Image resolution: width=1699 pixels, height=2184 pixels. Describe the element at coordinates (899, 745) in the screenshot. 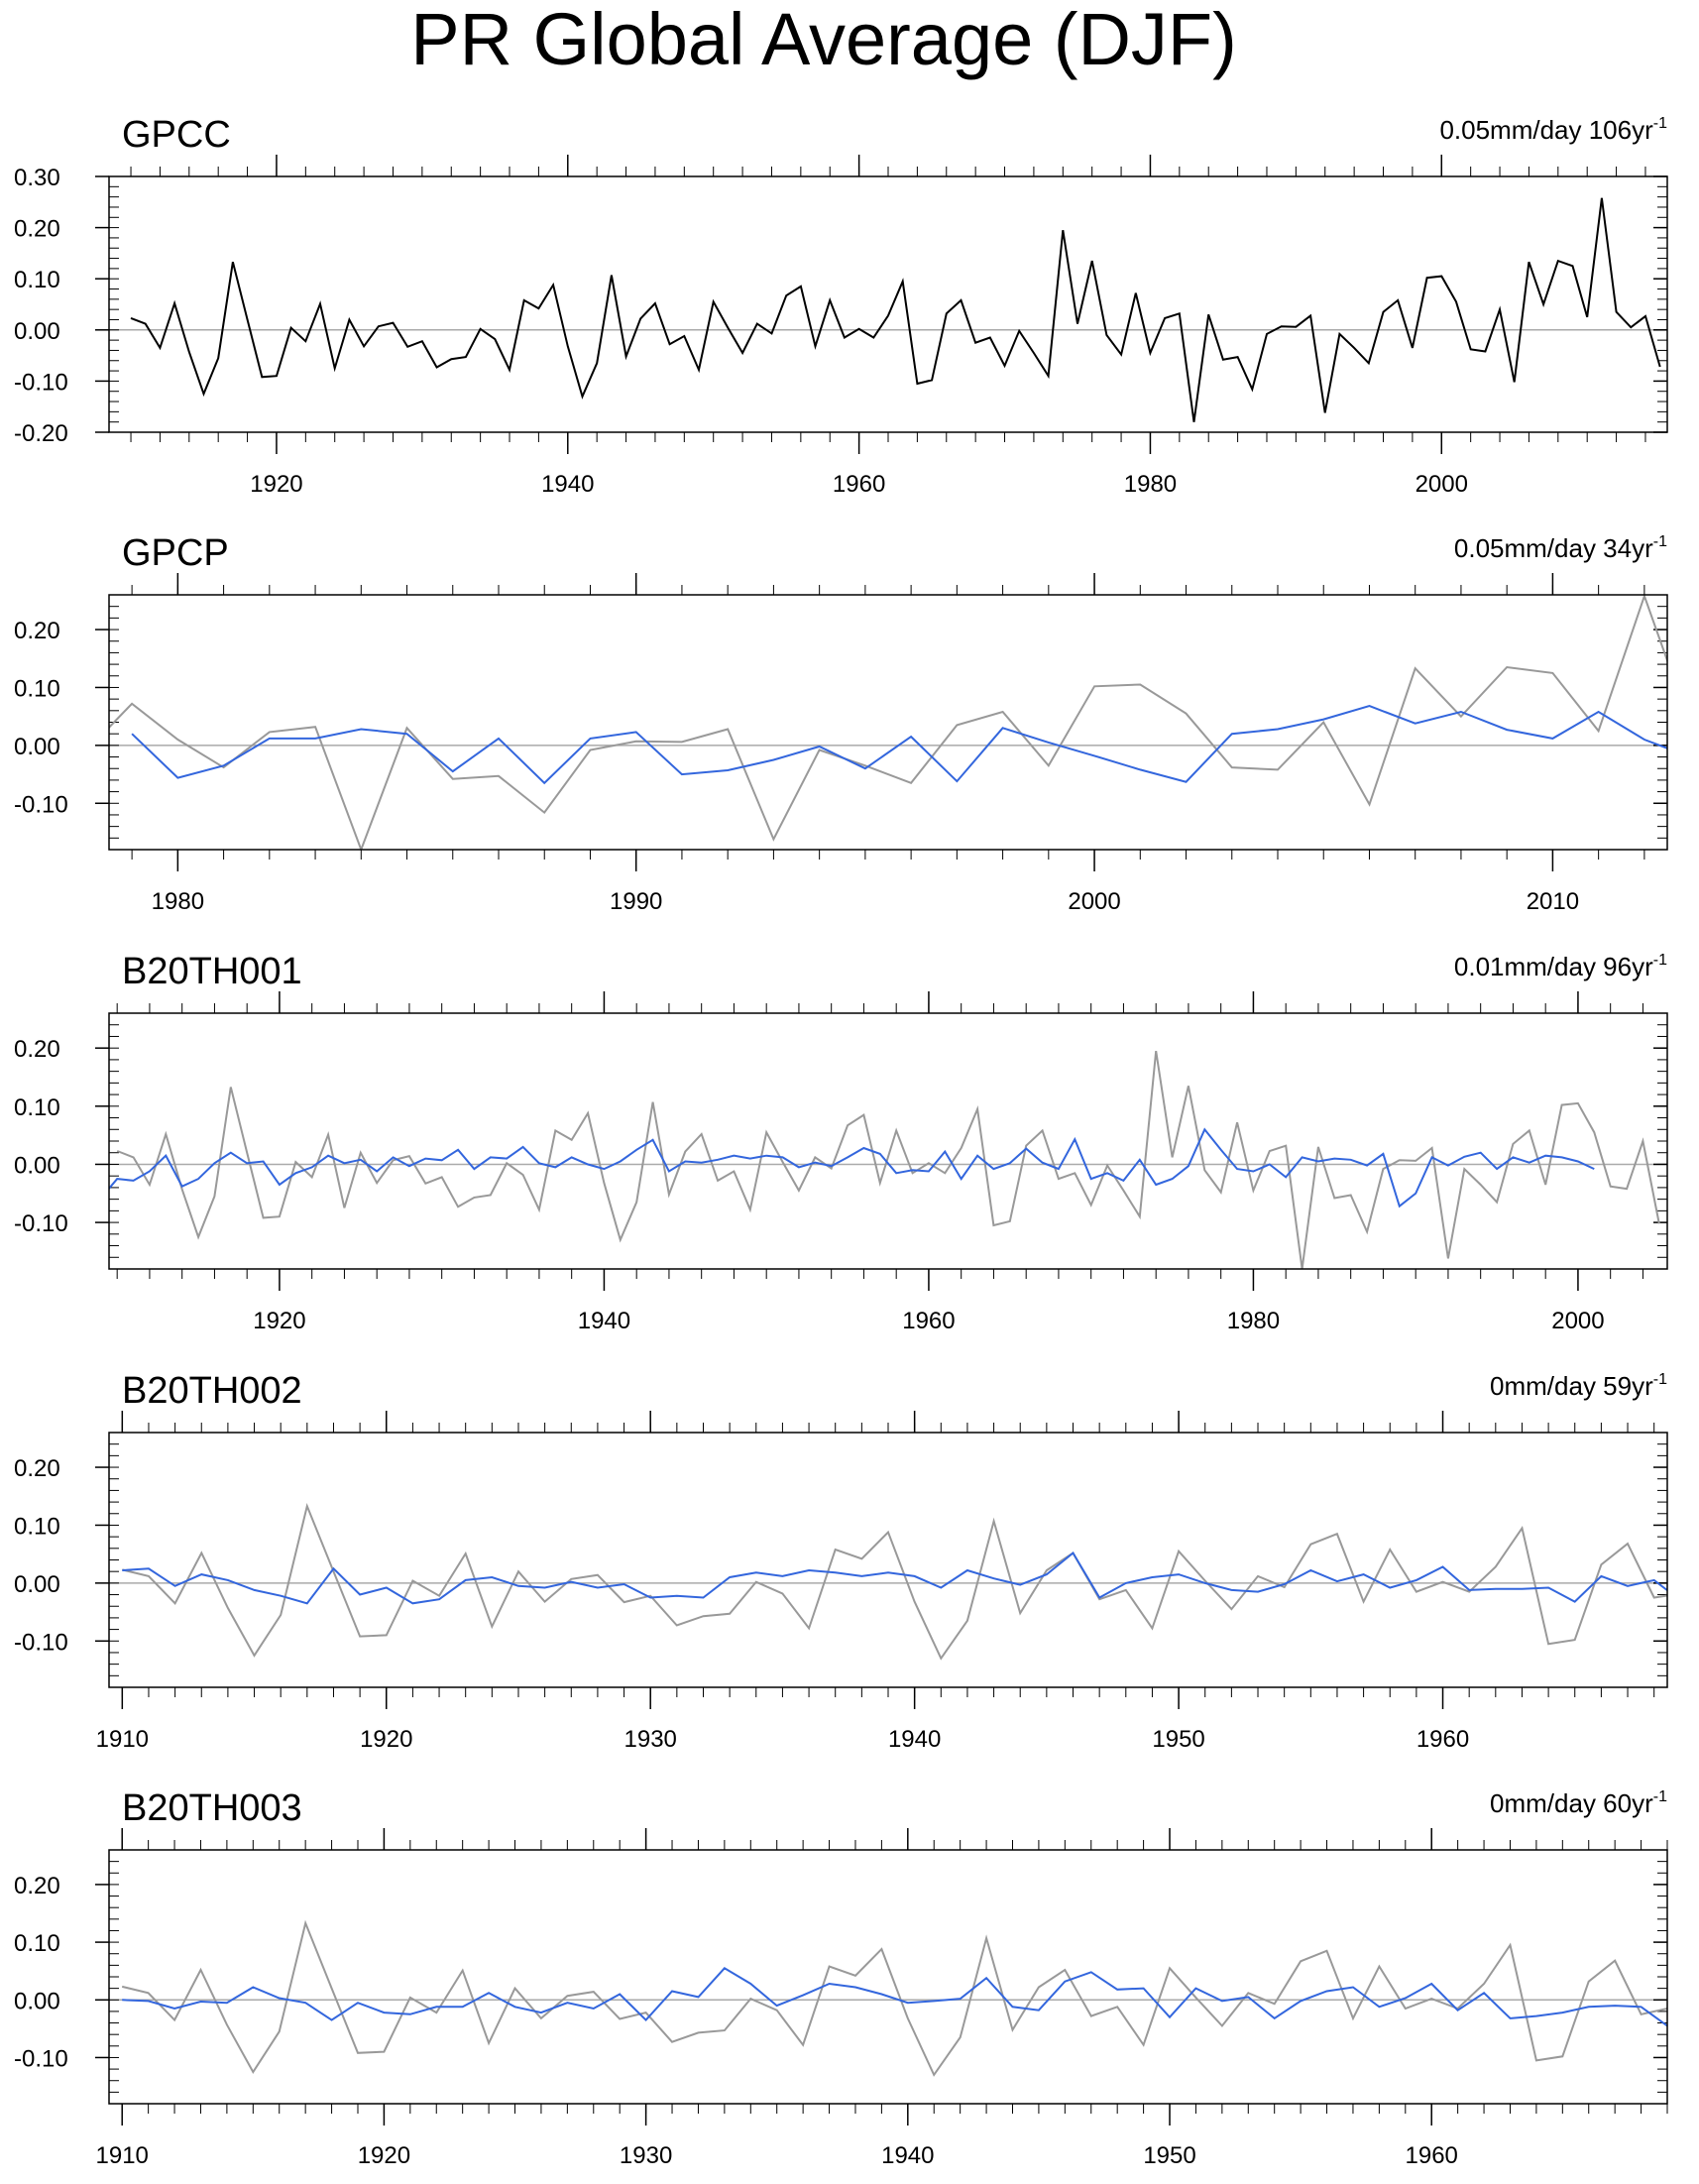

I see `series-line-gpcp` at that location.